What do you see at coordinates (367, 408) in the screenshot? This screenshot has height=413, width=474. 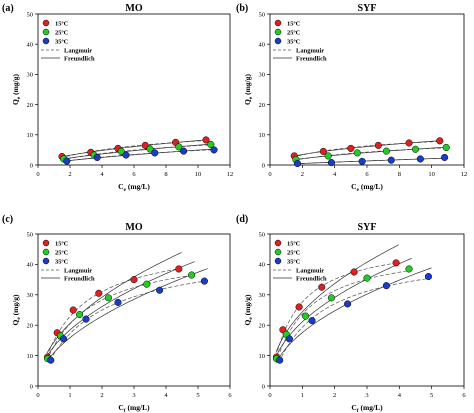 I see `x-axis-label: Cf (mg/L)` at bounding box center [367, 408].